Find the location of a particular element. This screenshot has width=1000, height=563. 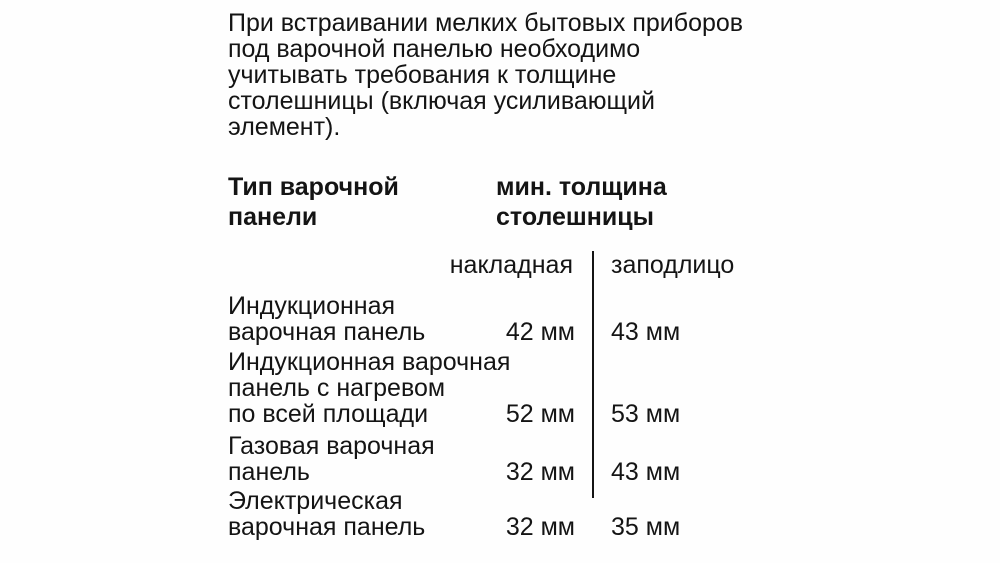

value-surface-mounted-full-surface-induction-hob: 52 мм is located at coordinates (540, 414).